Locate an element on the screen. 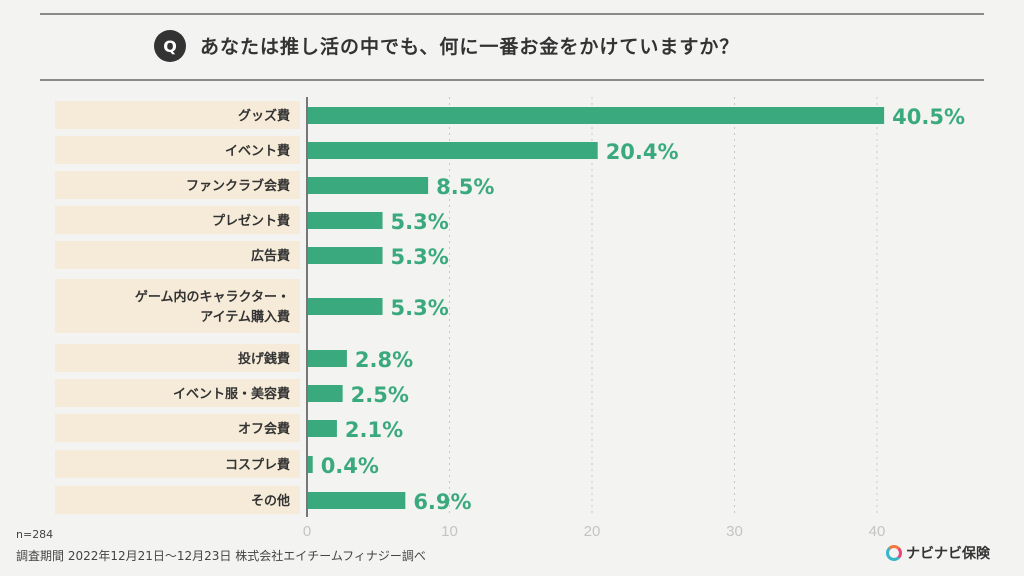  category-label: ファンクラブ会費 is located at coordinates (238, 186).